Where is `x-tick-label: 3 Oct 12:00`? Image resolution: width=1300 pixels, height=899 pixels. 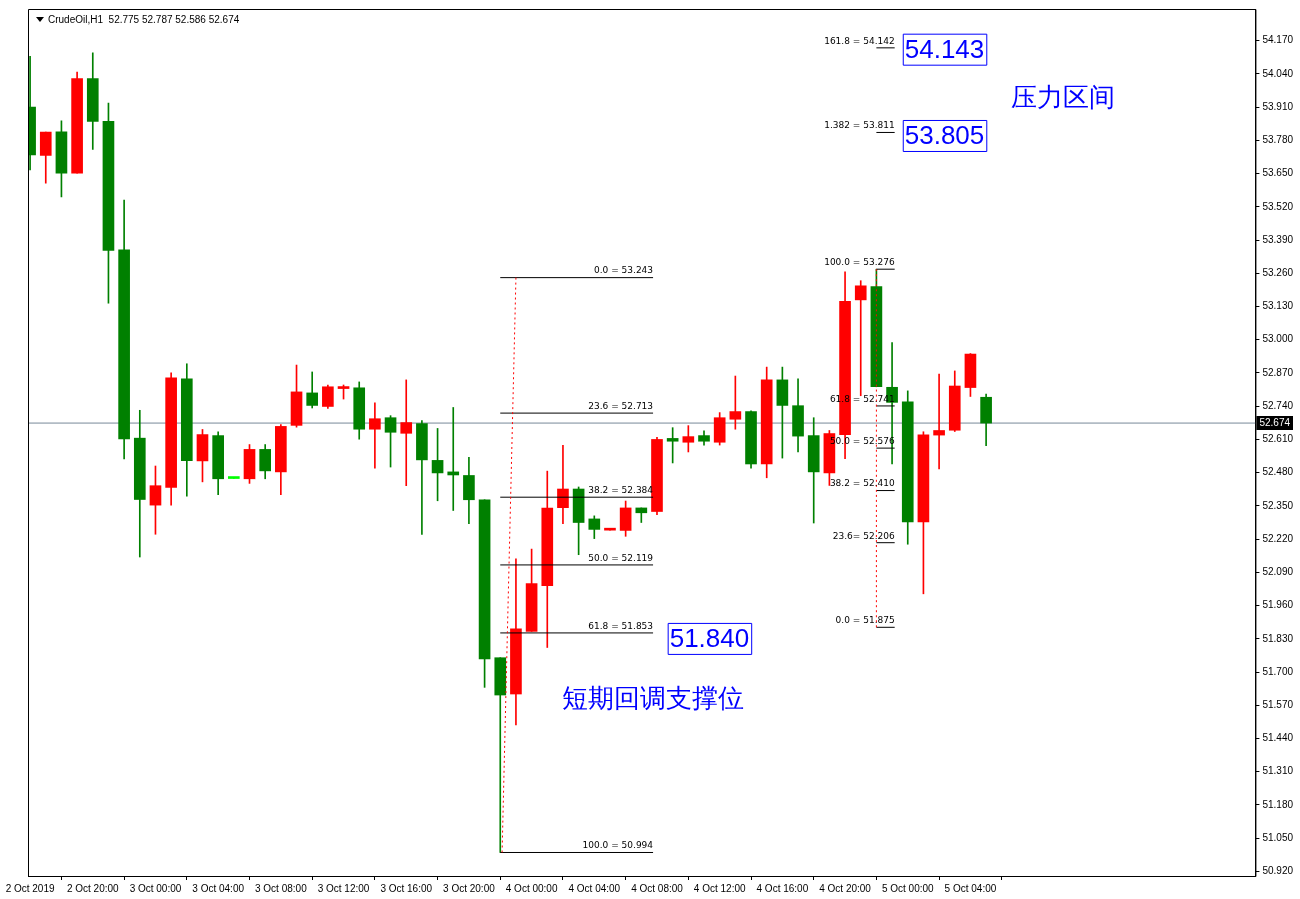
x-tick-label: 3 Oct 12:00 is located at coordinates (343, 888).